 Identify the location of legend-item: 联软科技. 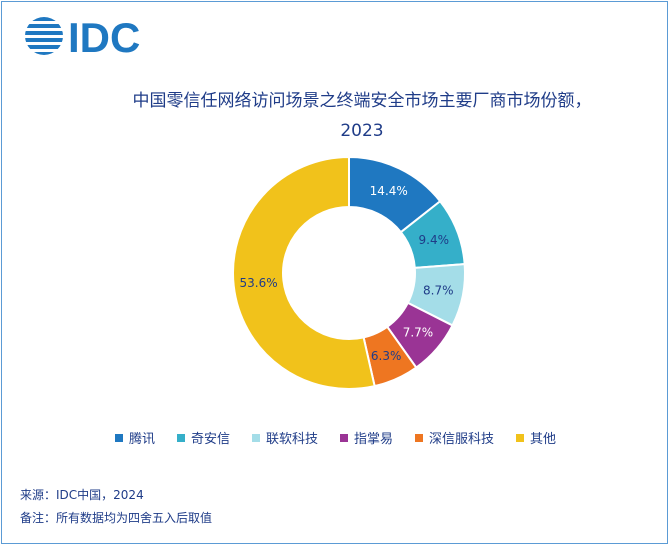
(284, 437).